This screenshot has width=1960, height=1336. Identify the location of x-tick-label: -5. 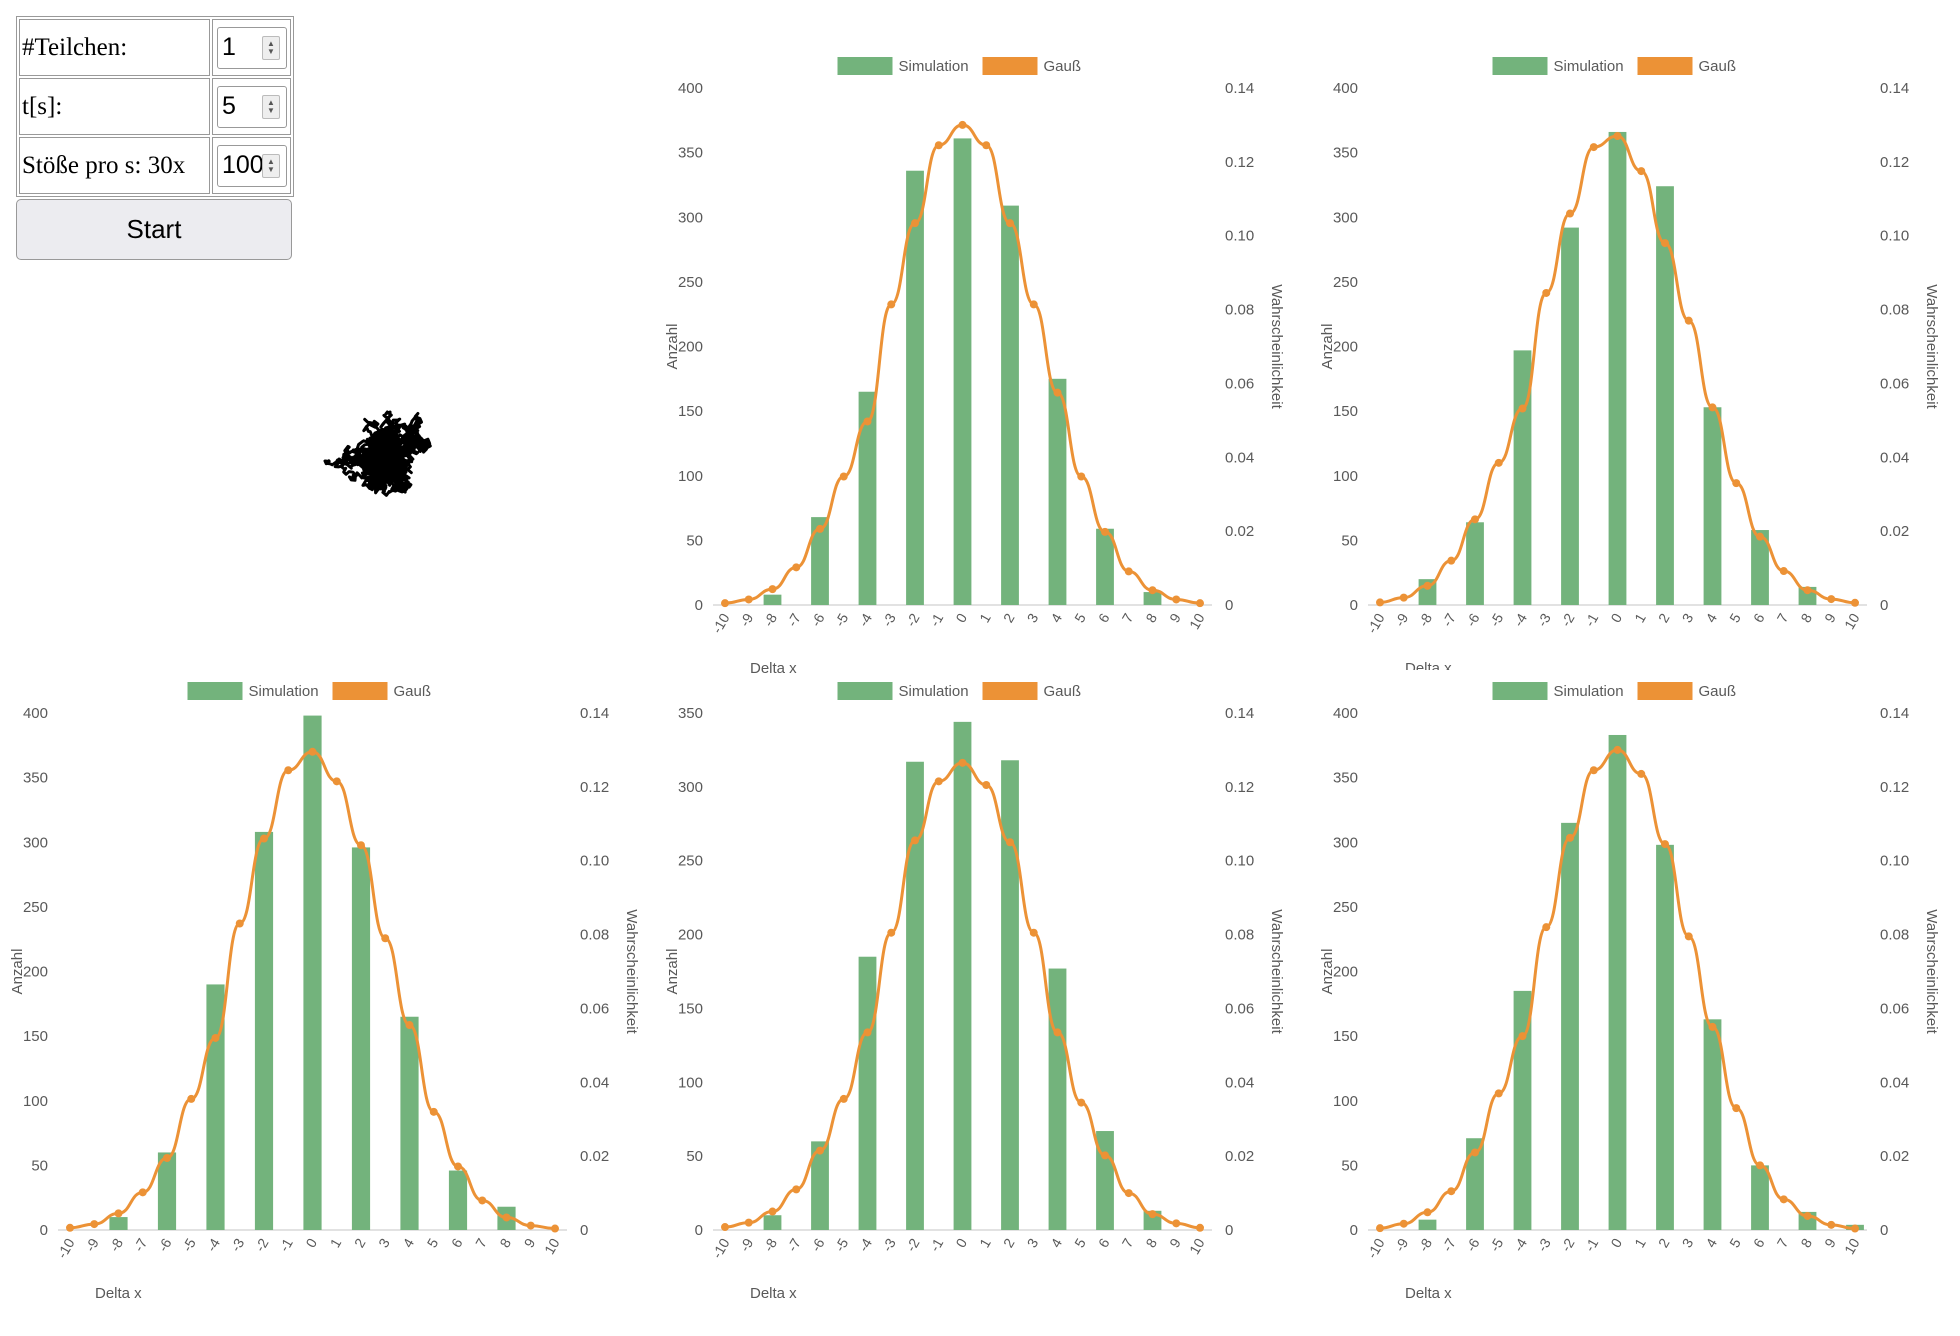
(841, 619).